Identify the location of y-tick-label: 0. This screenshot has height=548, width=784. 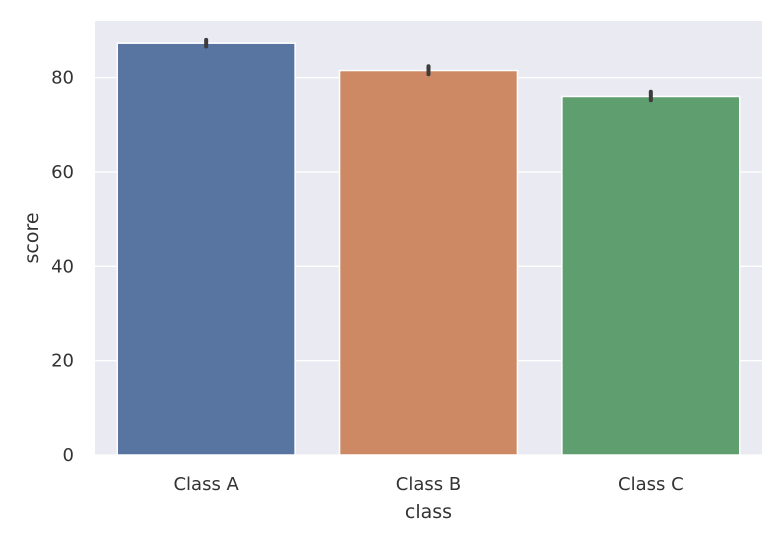
(68, 455).